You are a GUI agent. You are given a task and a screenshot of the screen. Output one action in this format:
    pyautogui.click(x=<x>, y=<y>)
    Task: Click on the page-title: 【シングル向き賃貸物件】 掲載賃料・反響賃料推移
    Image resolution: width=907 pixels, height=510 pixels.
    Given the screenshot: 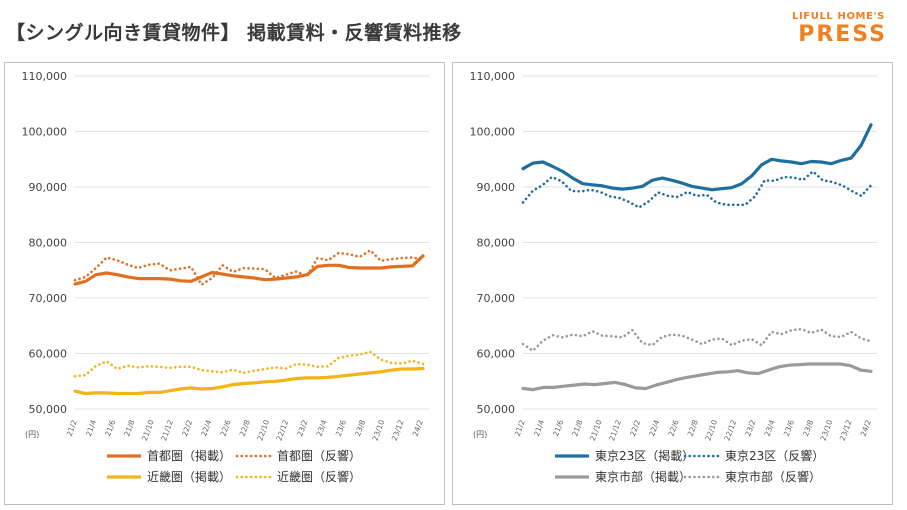 What is the action you would take?
    pyautogui.click(x=234, y=33)
    